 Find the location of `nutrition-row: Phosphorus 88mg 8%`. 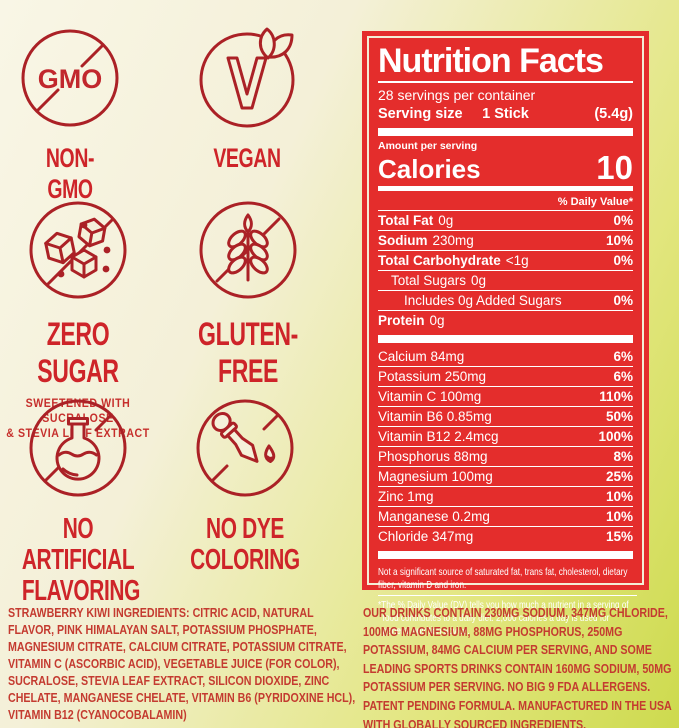

nutrition-row: Phosphorus 88mg 8% is located at coordinates (505, 455).